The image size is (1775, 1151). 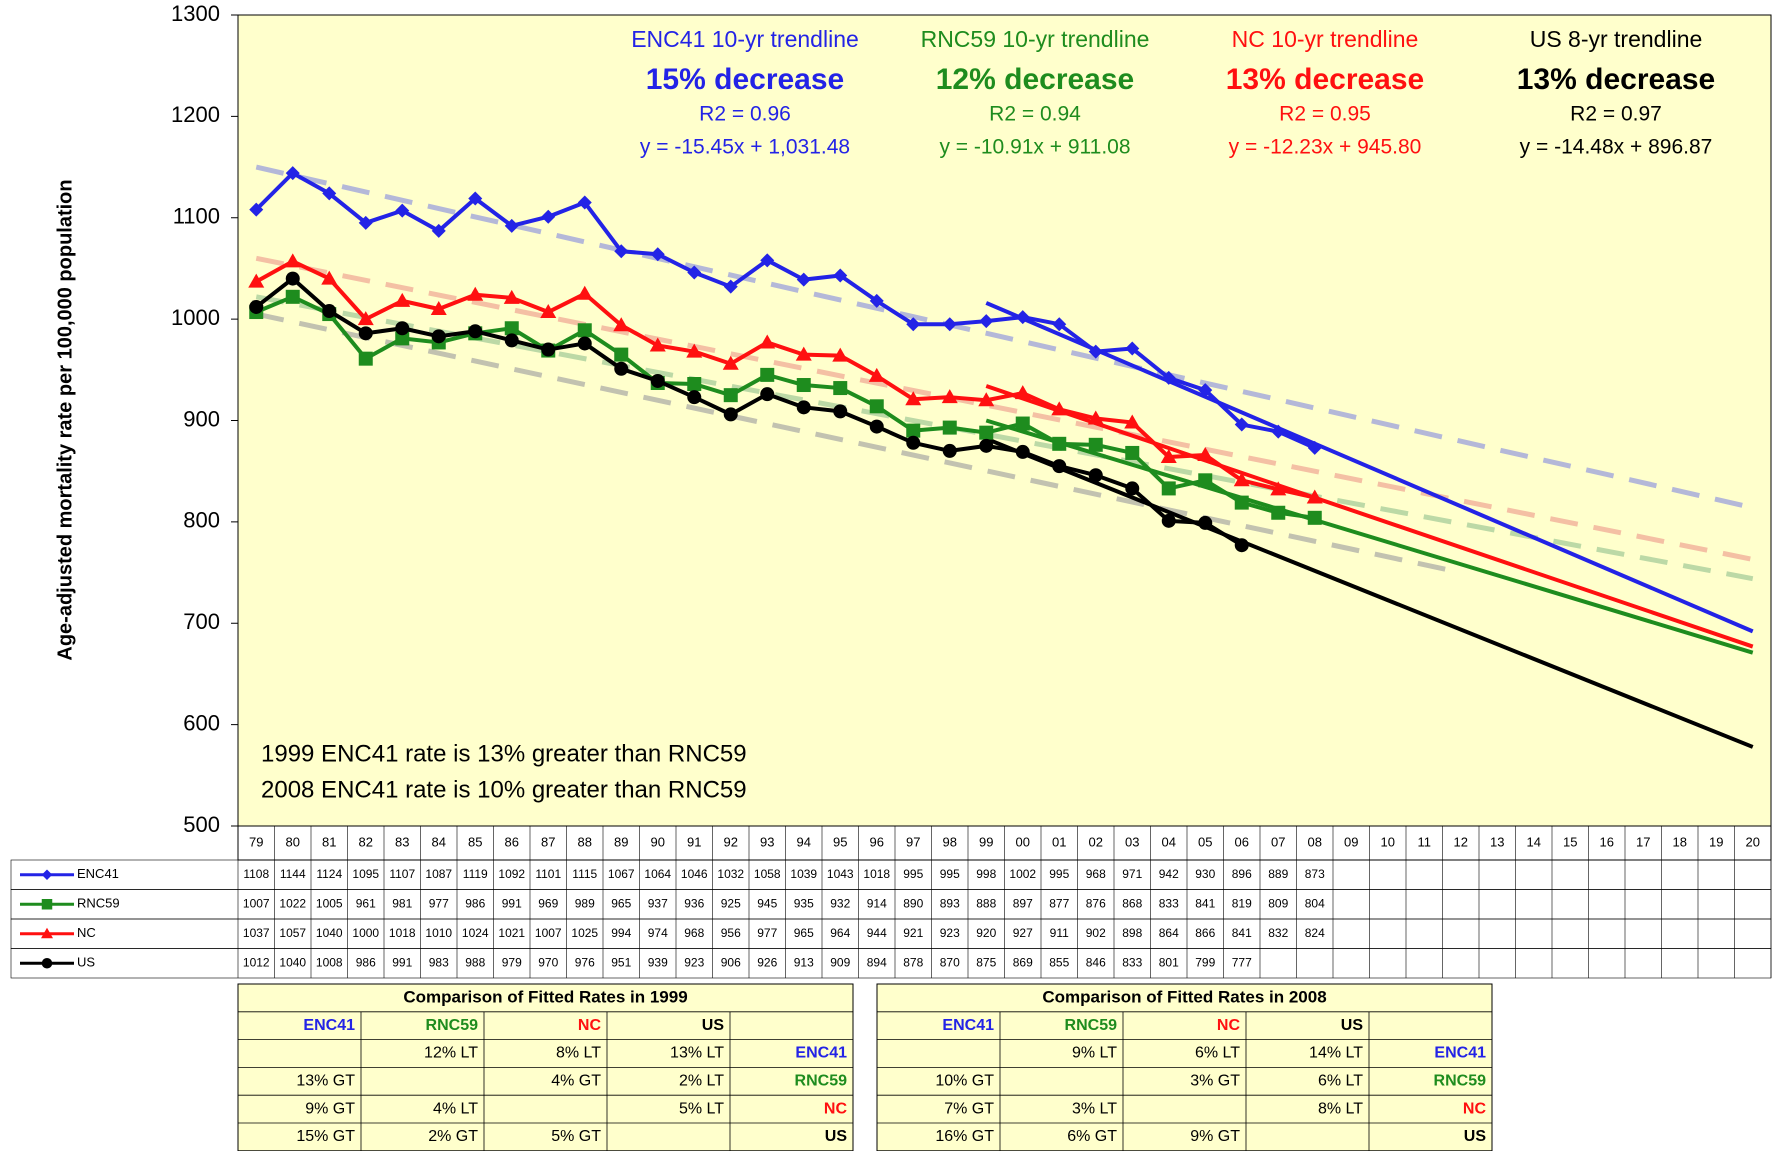 What do you see at coordinates (1059, 962) in the screenshot?
I see `table-value: 855` at bounding box center [1059, 962].